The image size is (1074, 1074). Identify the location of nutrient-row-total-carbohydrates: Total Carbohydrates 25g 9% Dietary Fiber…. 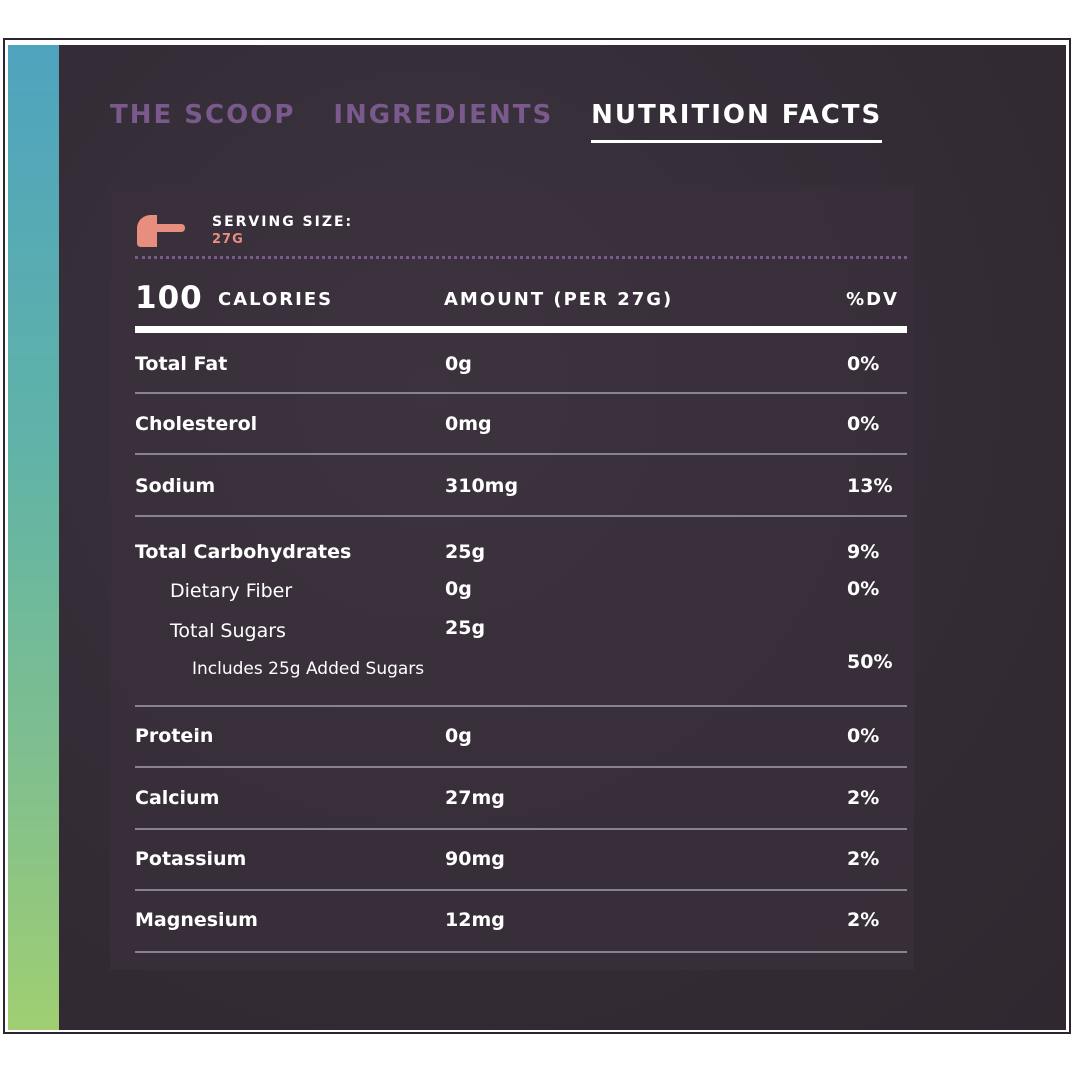
(521, 612).